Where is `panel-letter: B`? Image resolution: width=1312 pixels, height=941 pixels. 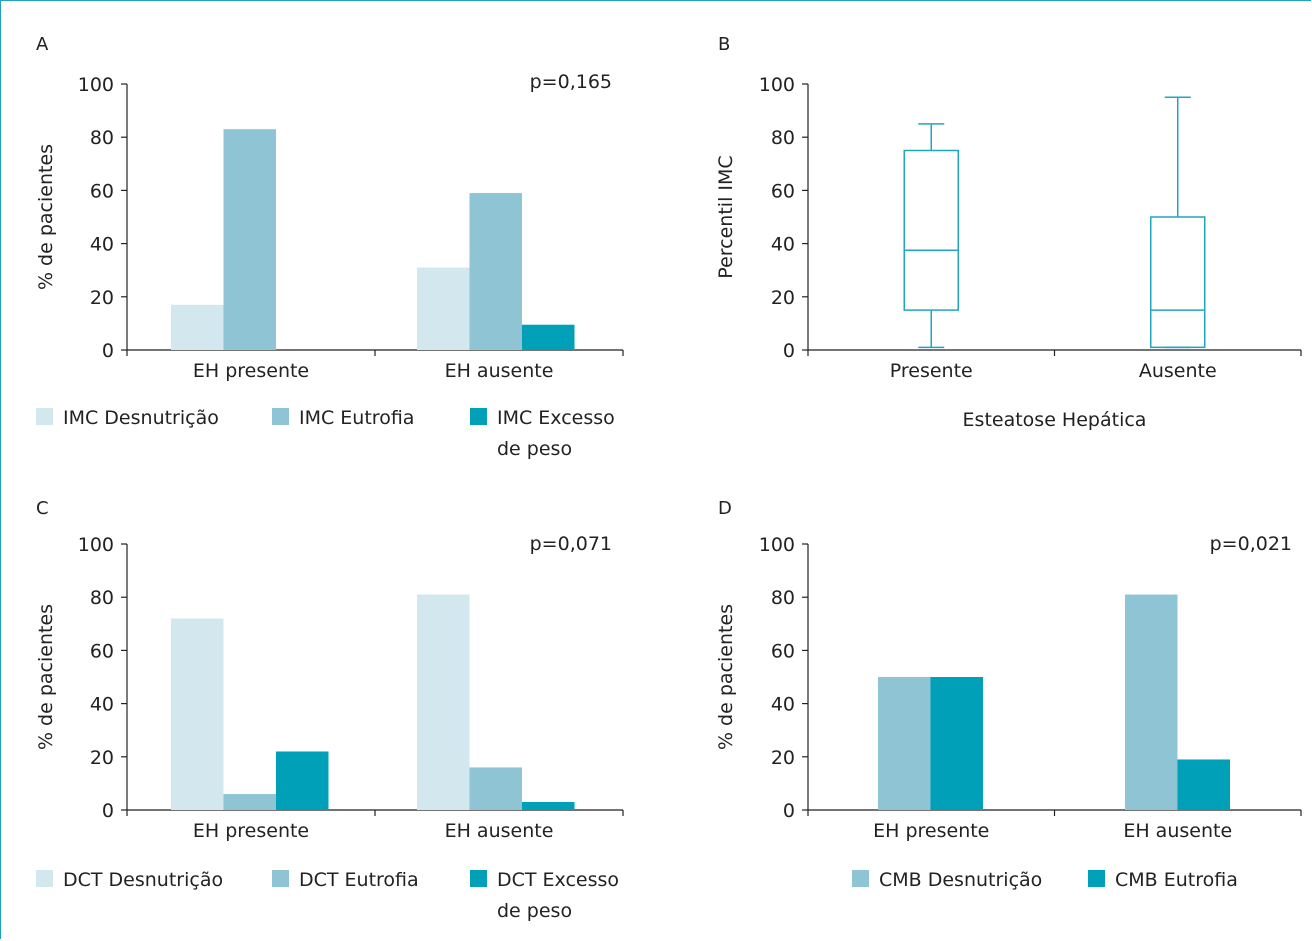
panel-letter: B is located at coordinates (724, 44).